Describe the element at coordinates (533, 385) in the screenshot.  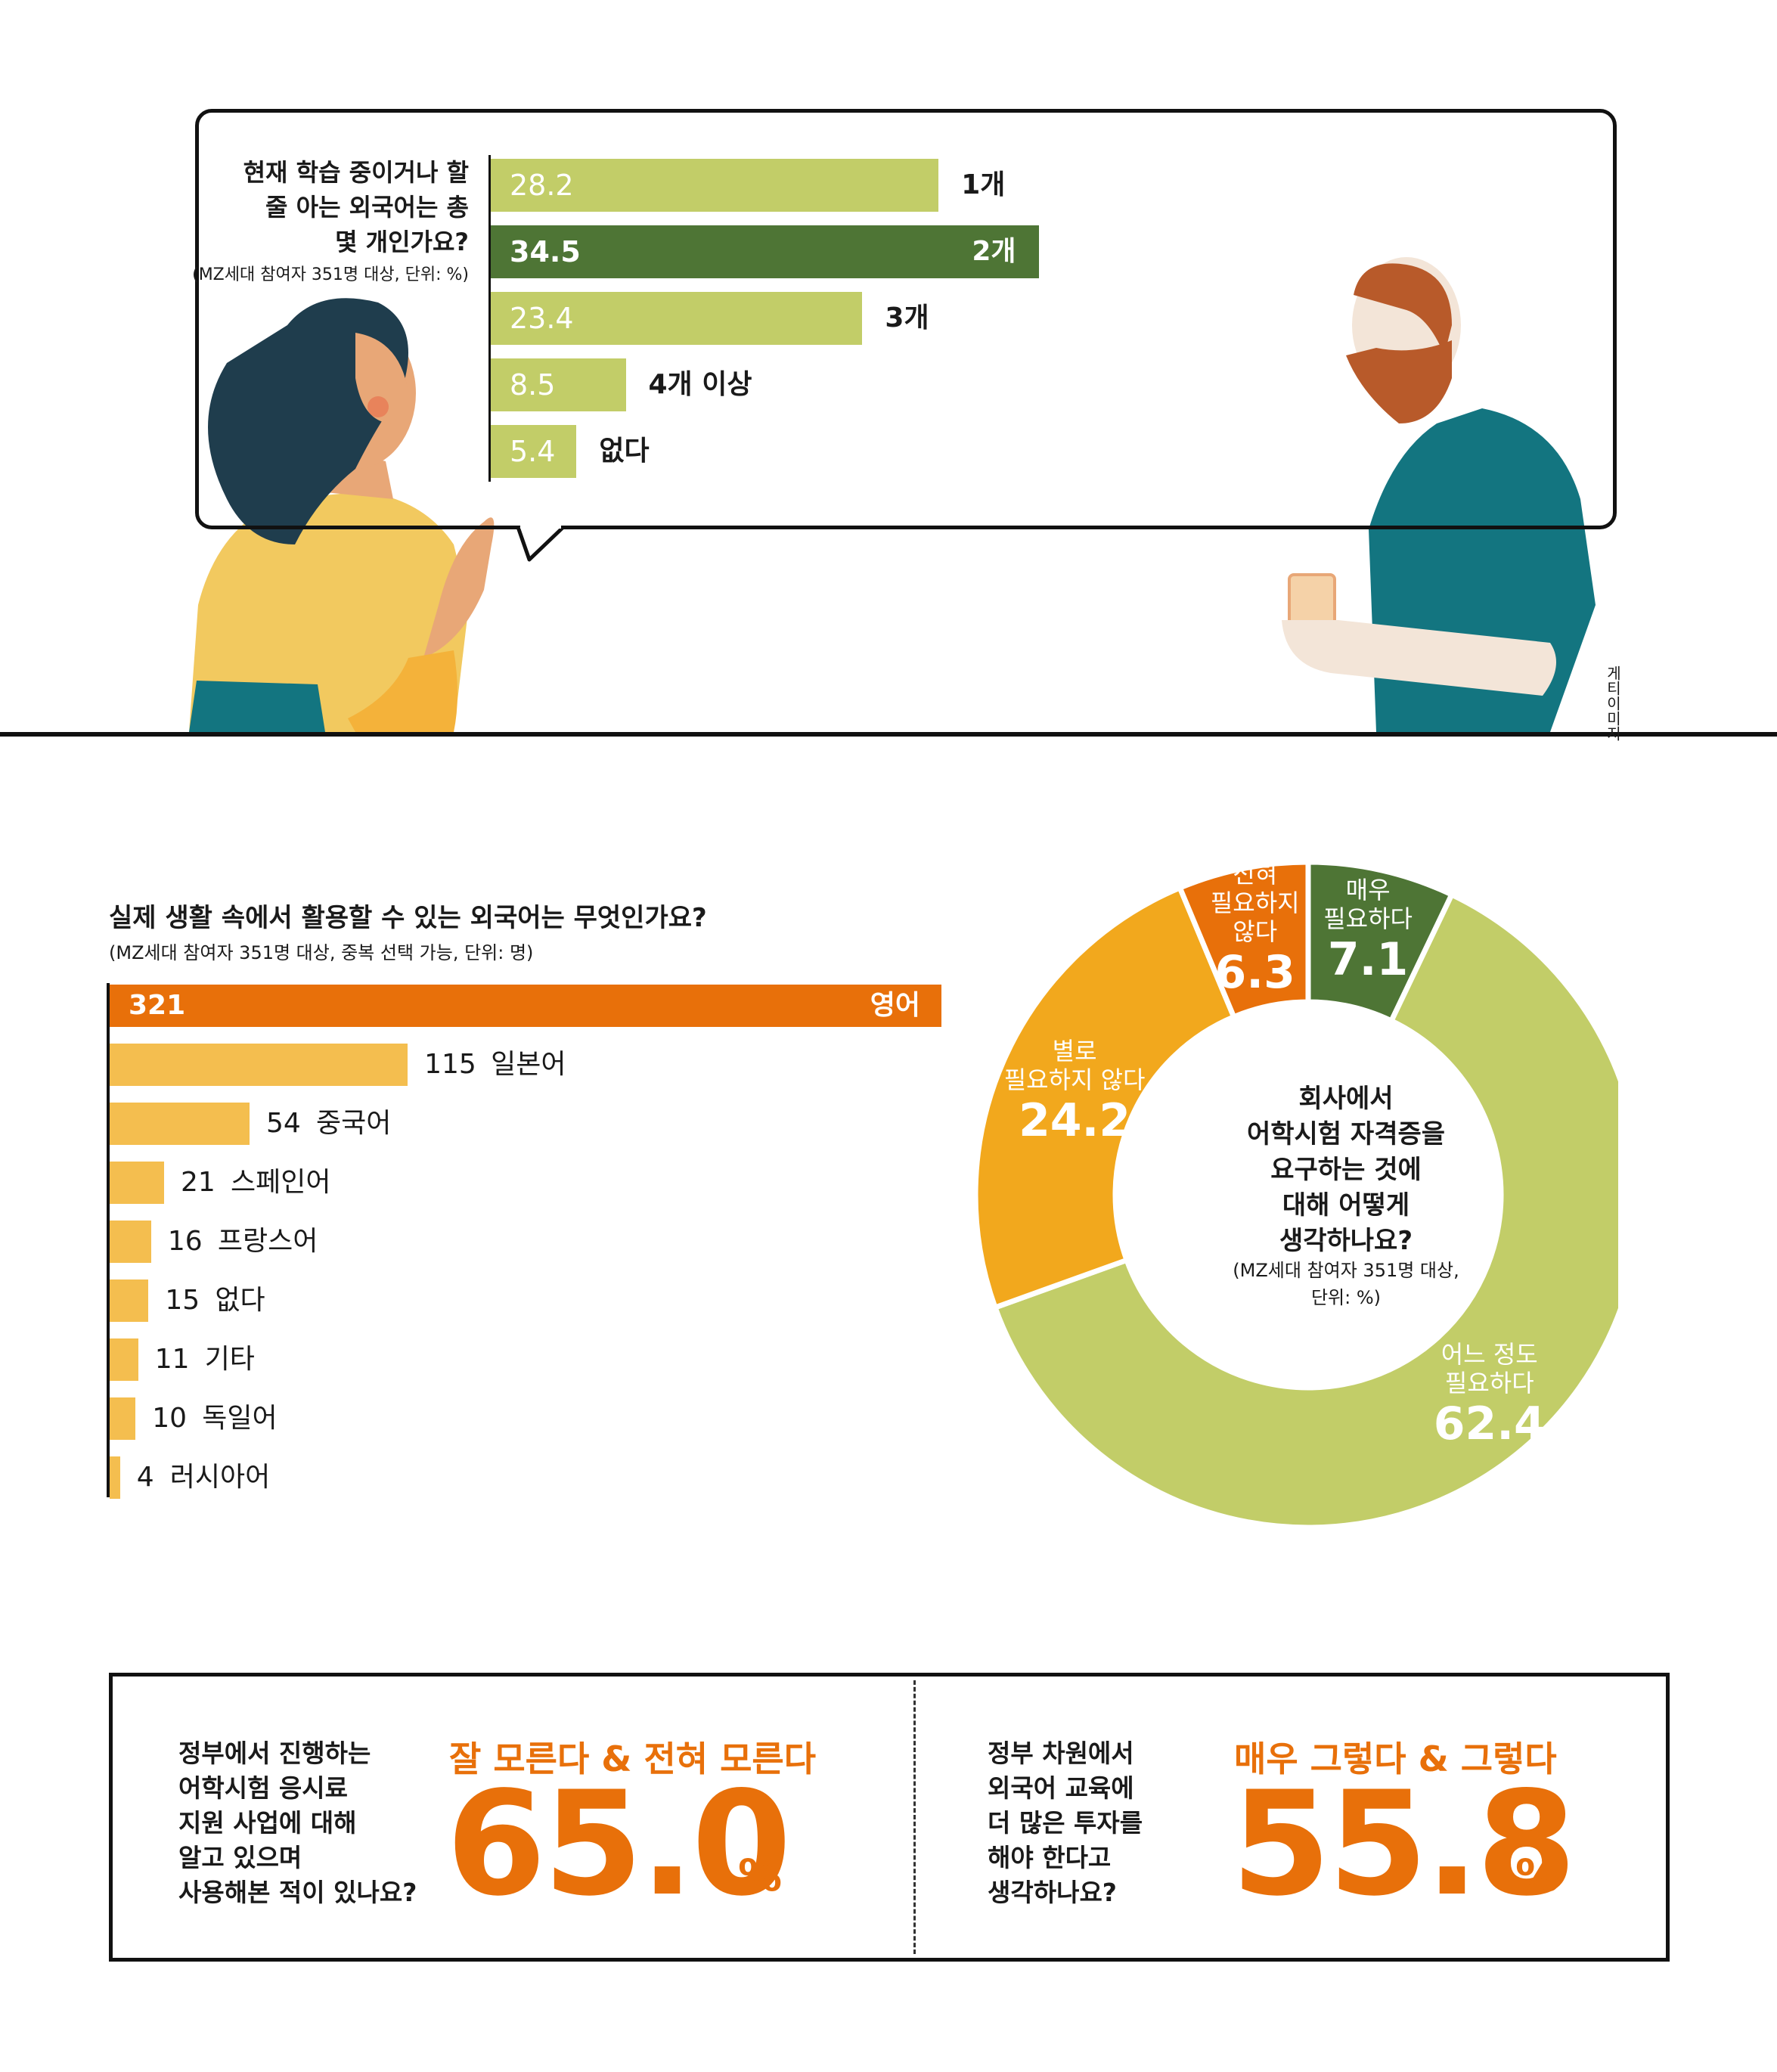
I see `q1-bar-value: 8.5` at that location.